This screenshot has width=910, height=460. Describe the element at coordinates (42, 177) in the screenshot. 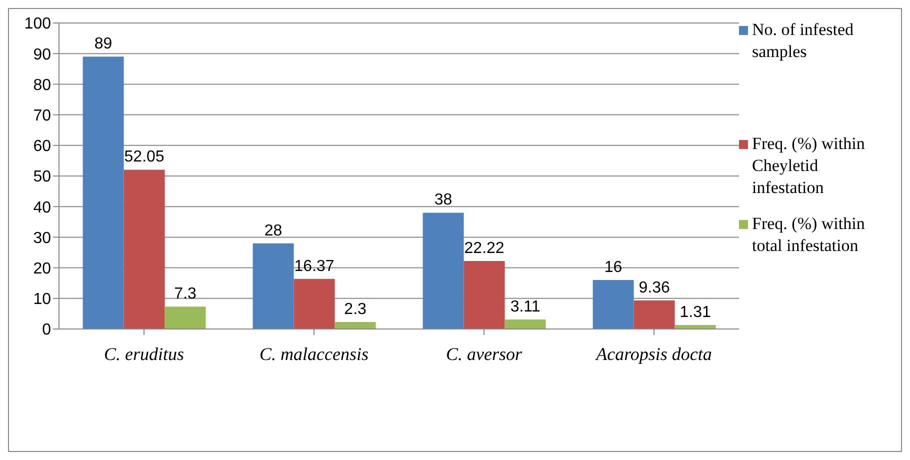

I see `y-tick-label: 50` at that location.